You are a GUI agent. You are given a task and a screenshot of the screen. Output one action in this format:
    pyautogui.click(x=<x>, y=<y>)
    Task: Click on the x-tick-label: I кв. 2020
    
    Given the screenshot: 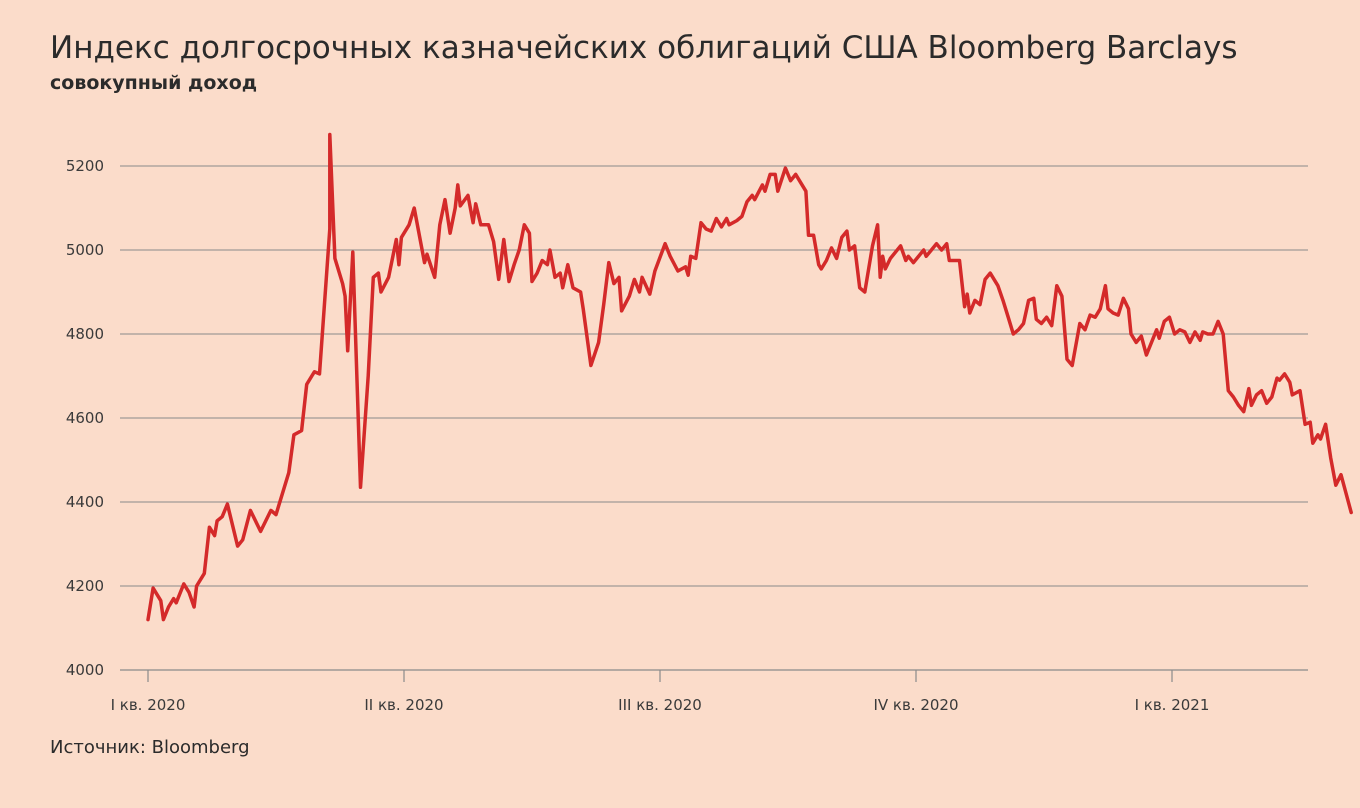 What is the action you would take?
    pyautogui.click(x=148, y=705)
    